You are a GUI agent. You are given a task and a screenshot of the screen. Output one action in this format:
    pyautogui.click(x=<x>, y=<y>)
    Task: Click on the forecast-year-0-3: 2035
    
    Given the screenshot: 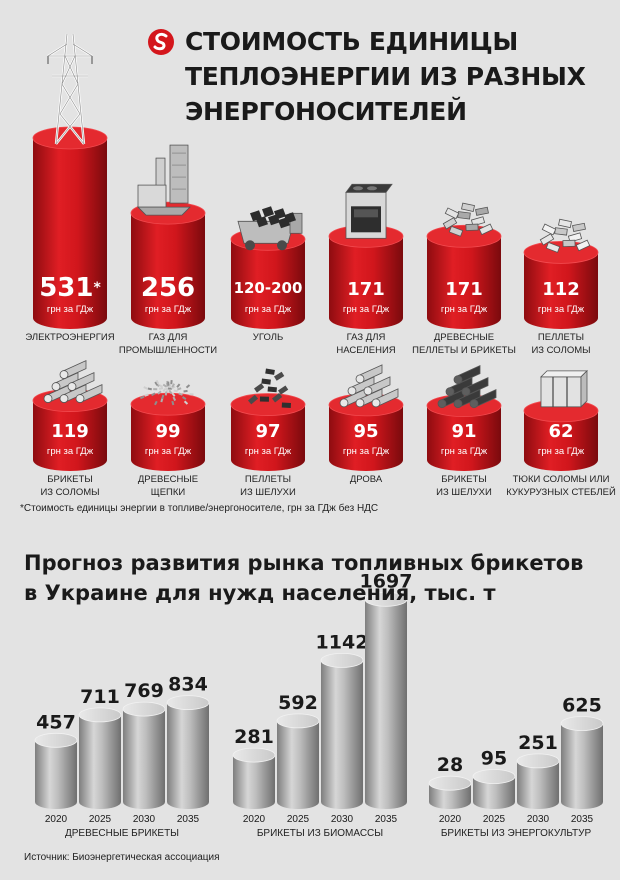 What is the action you would take?
    pyautogui.click(x=188, y=819)
    